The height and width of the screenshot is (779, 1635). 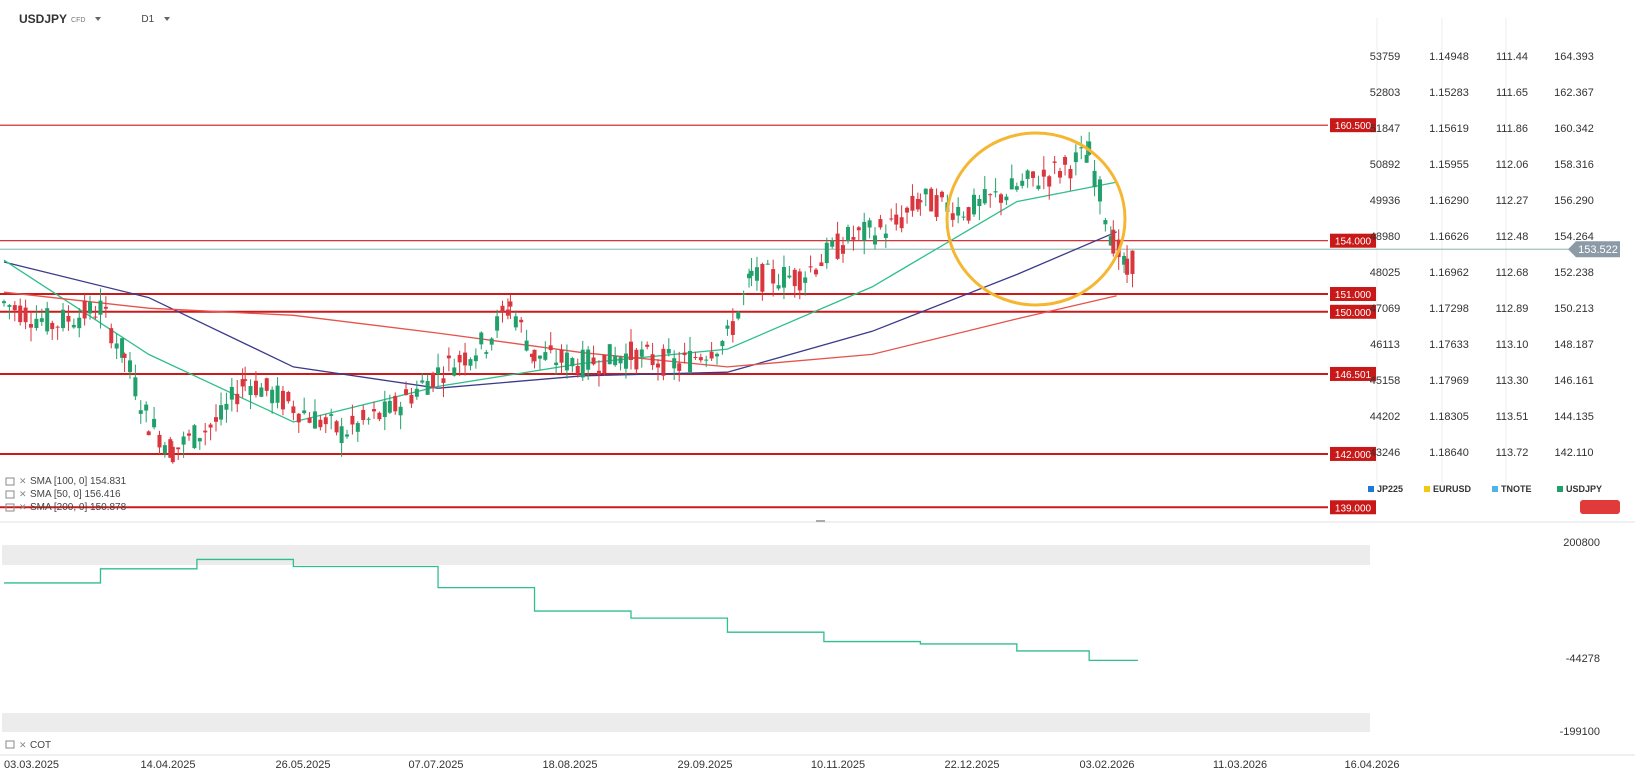 I want to click on level-label: 139.000, so click(x=1353, y=508).